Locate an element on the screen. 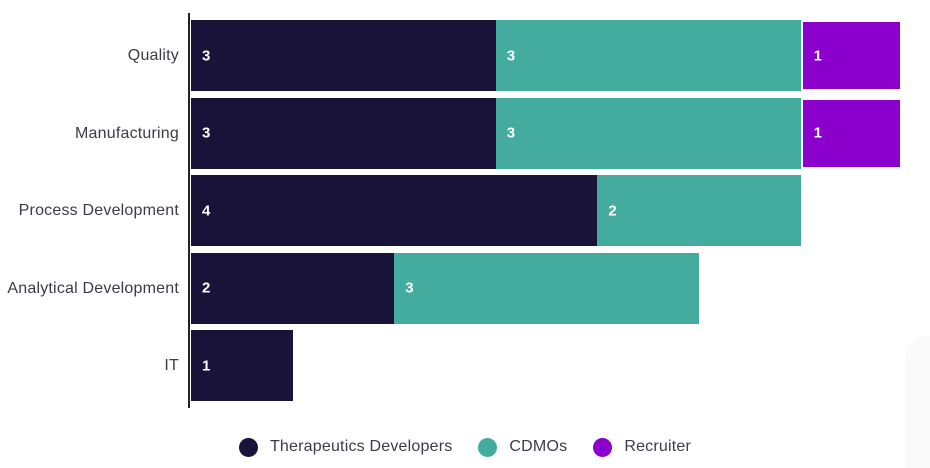  legend-label: Recruiter is located at coordinates (658, 446).